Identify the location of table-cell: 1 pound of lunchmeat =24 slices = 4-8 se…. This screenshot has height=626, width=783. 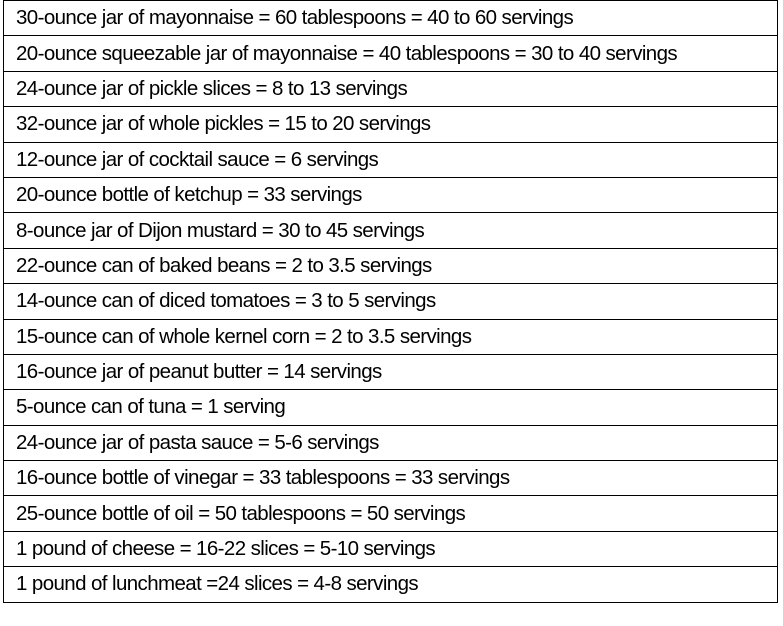
(390, 584).